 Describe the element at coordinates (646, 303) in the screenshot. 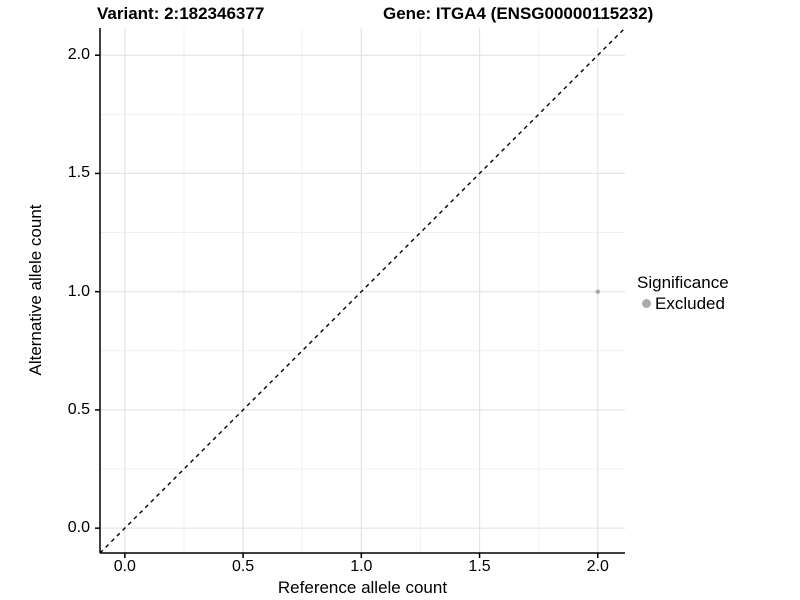

I see `legend-point-icon` at that location.